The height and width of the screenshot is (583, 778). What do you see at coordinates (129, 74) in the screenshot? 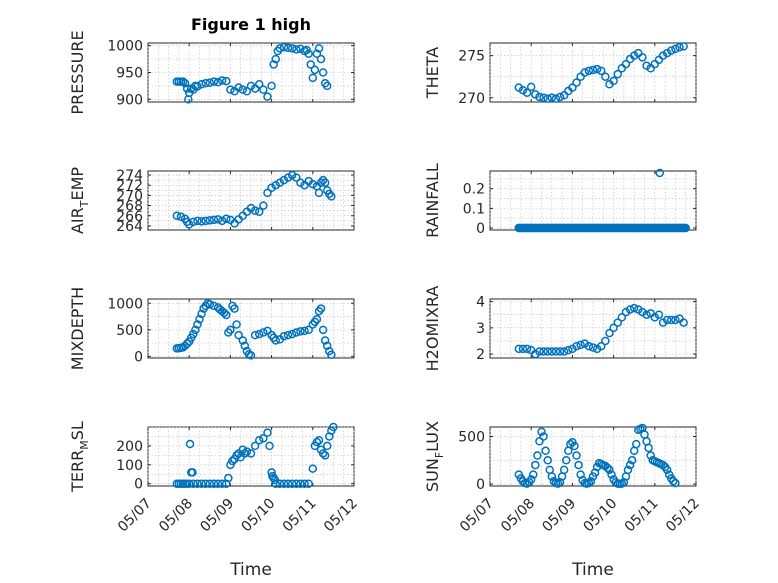
I see `y-tick-label: 950` at bounding box center [129, 74].